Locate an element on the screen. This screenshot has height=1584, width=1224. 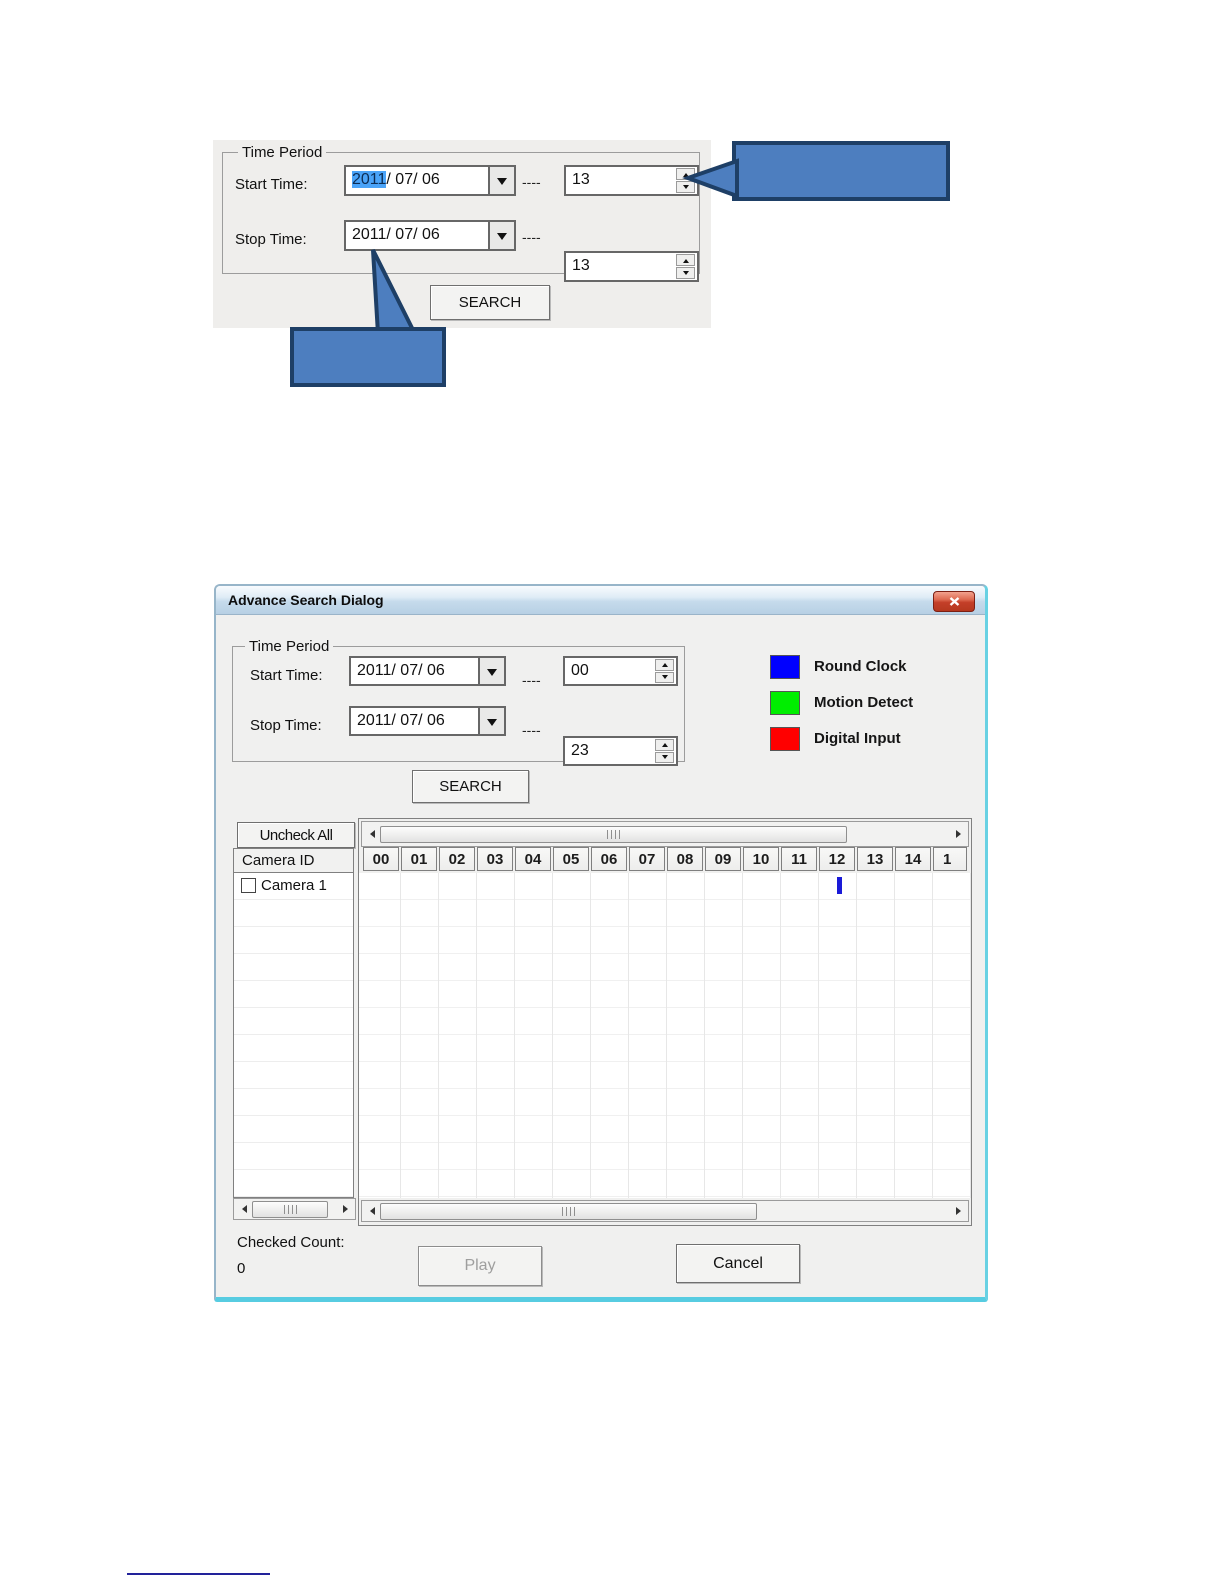
camera-checkbox is located at coordinates (248, 885).